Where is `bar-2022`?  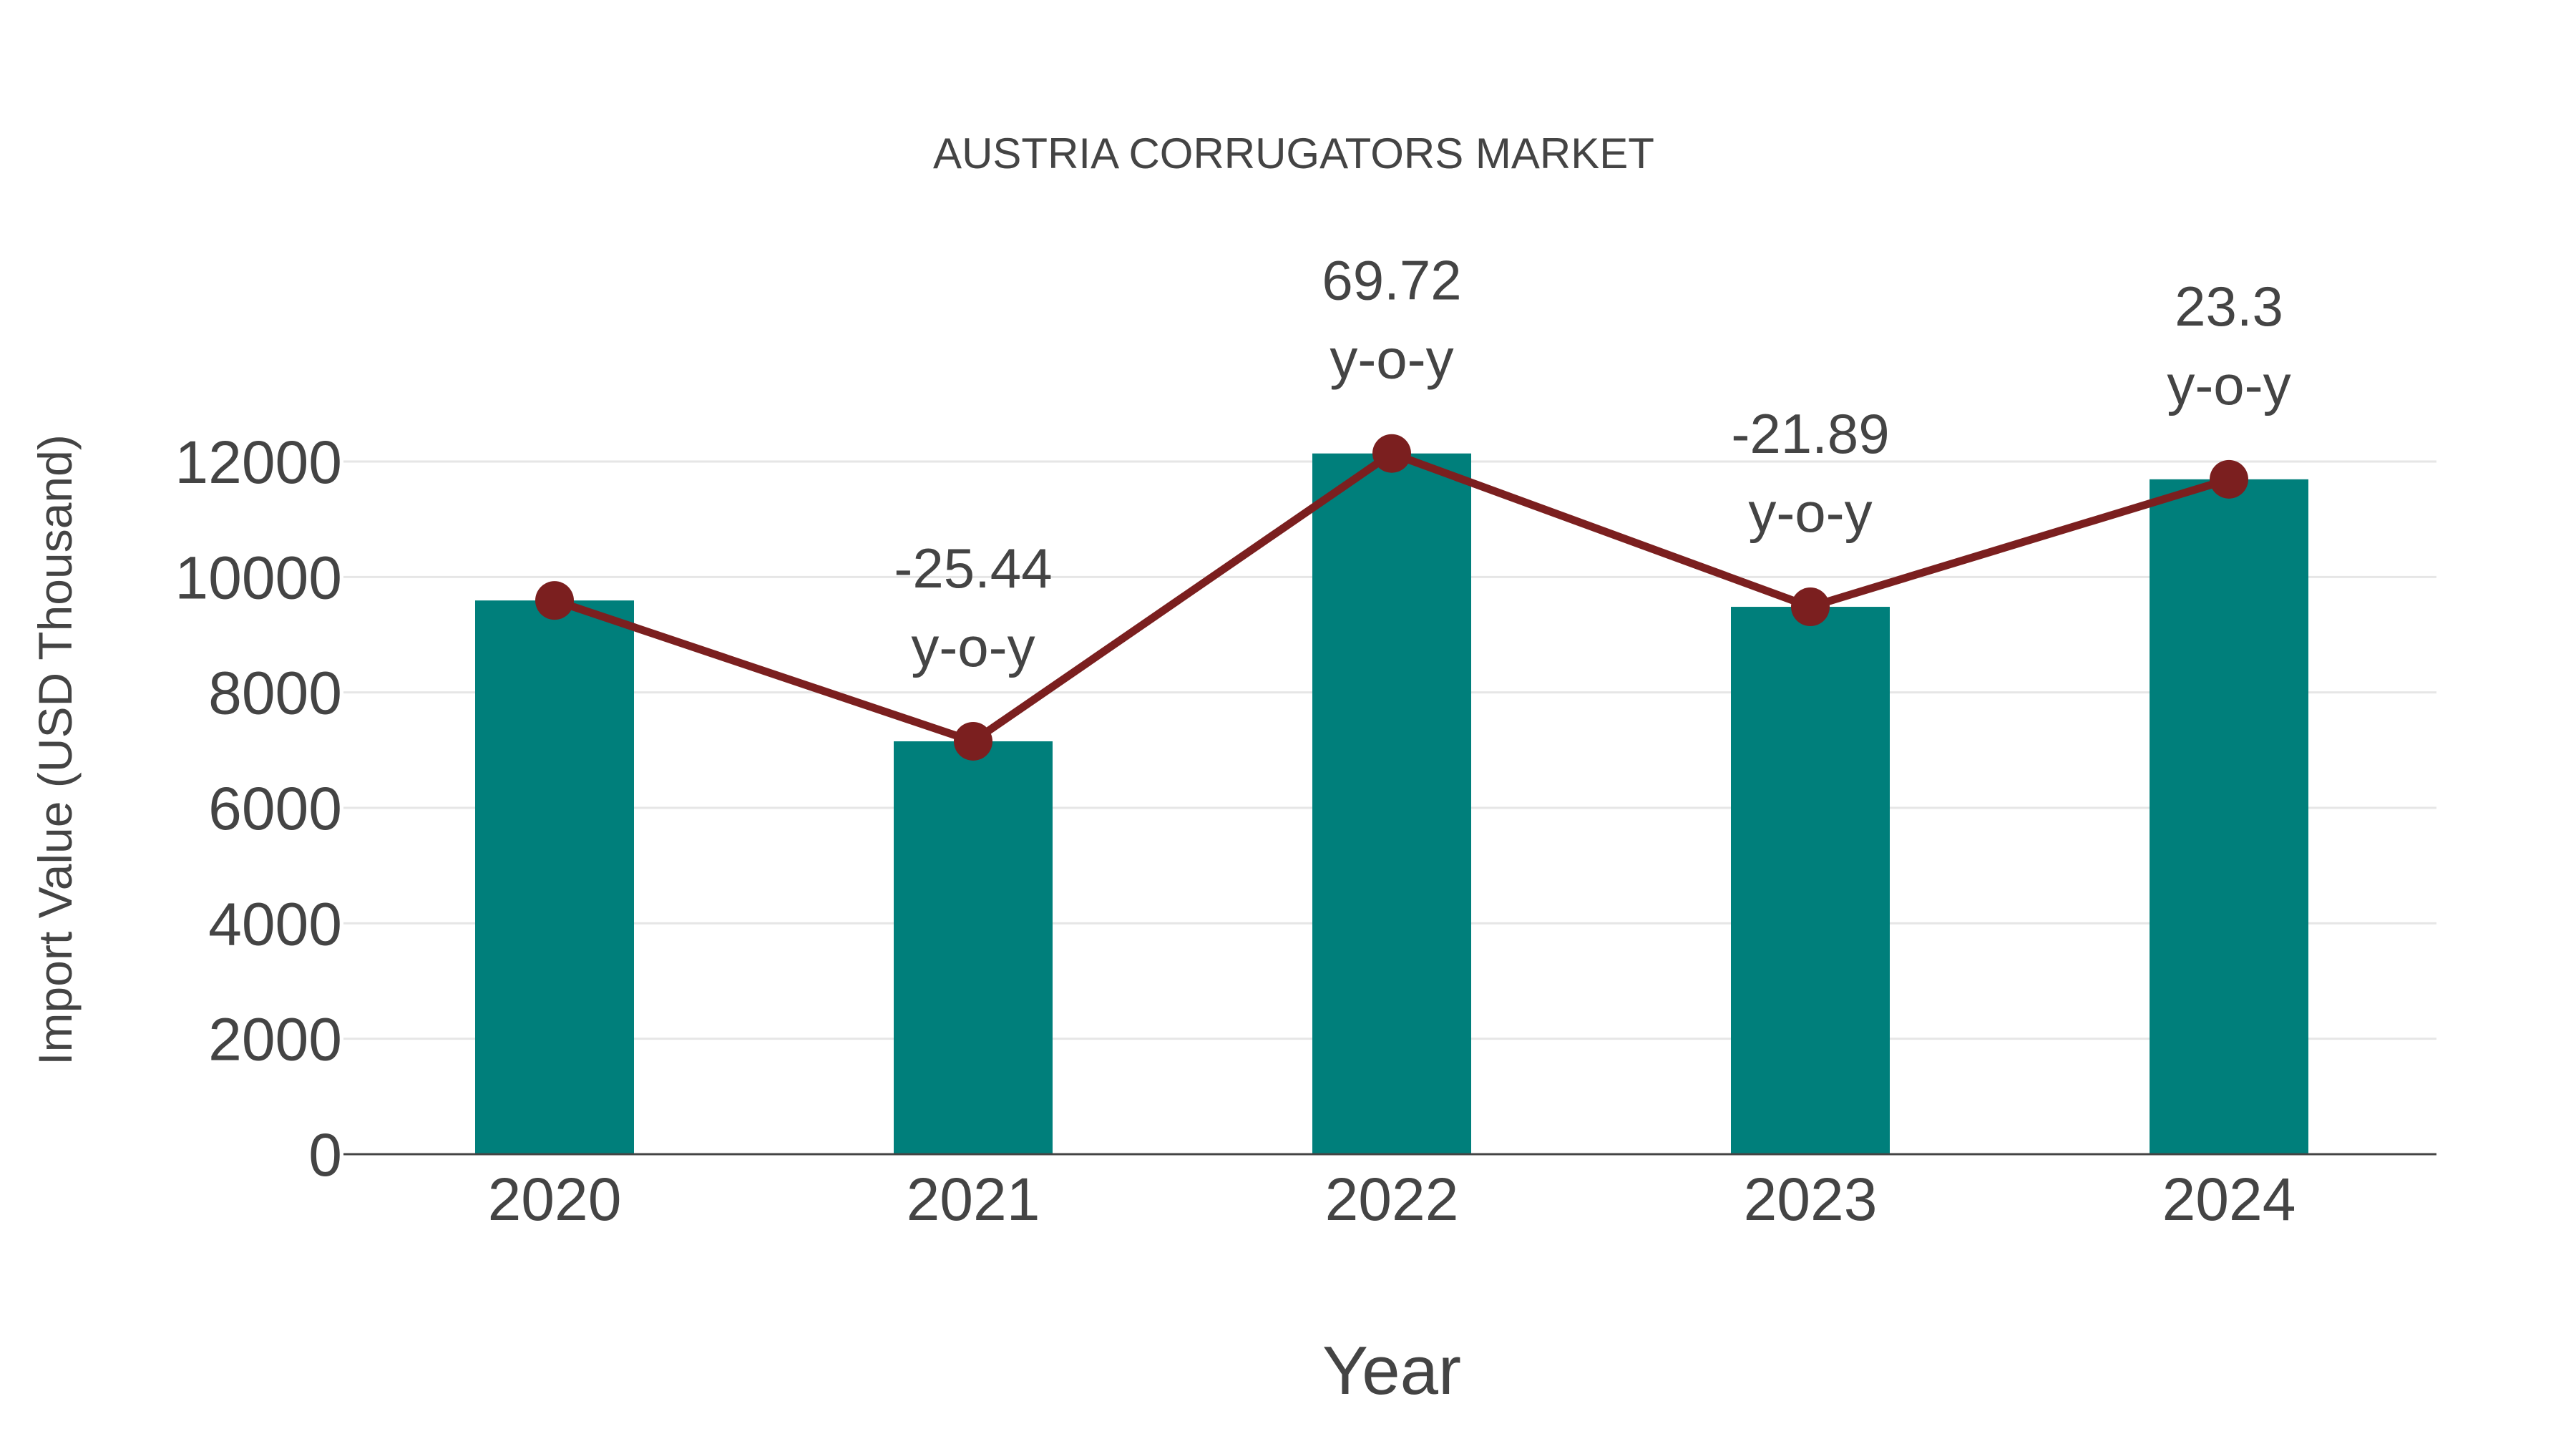 bar-2022 is located at coordinates (1391, 803).